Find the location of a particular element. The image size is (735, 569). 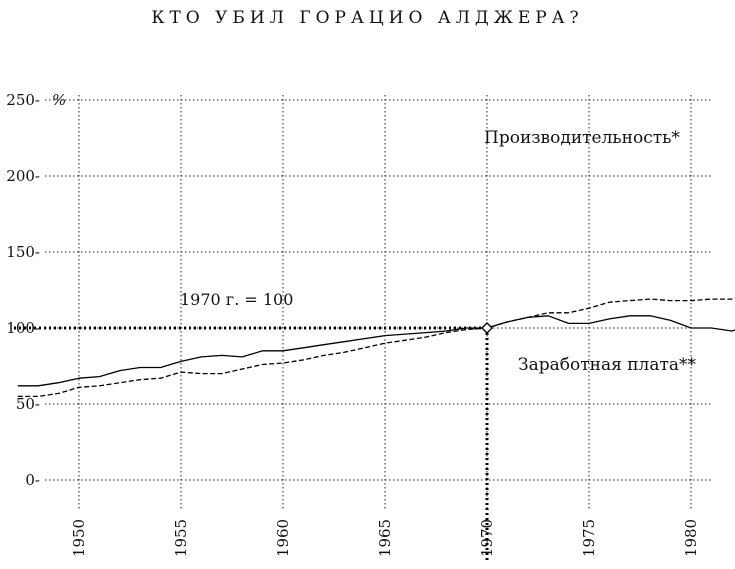

y-unit-label: % is located at coordinates (59, 100).